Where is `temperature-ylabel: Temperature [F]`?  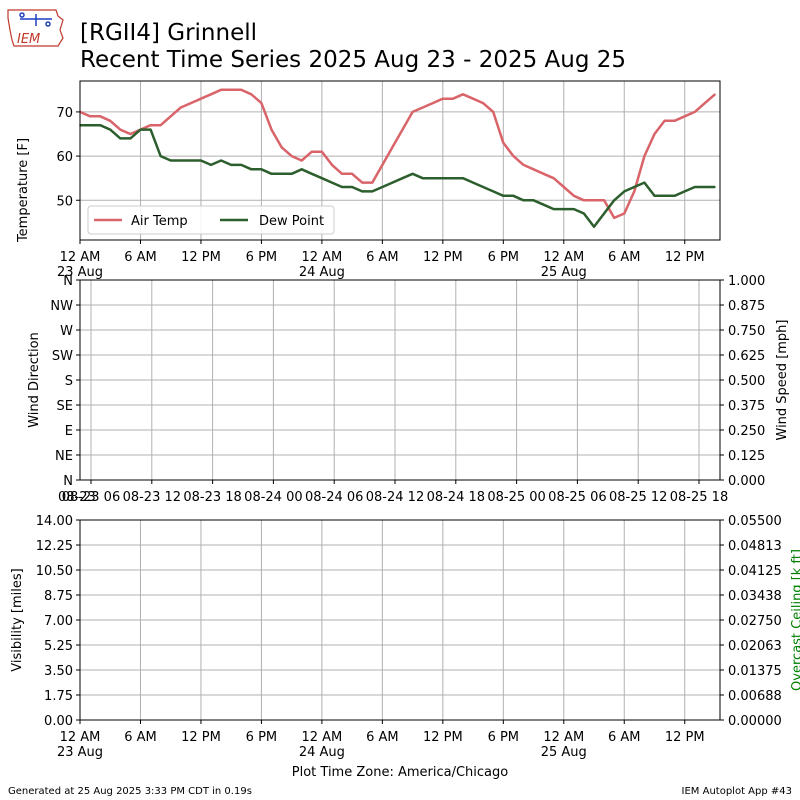
temperature-ylabel: Temperature [F] is located at coordinates (23, 190).